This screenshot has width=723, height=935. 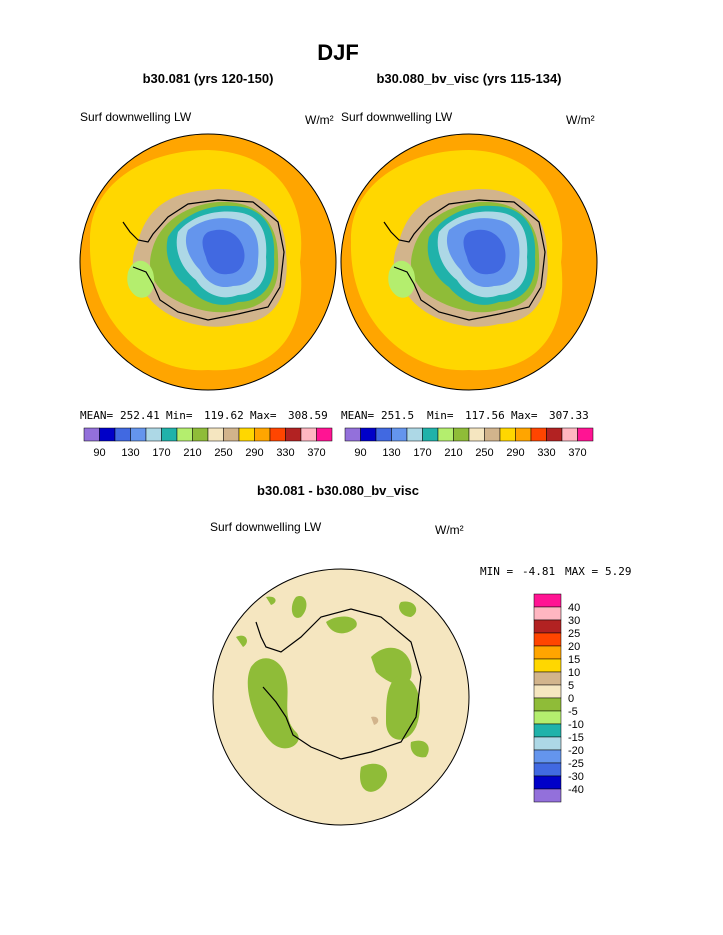 What do you see at coordinates (581, 571) in the screenshot?
I see `stat-label: MAX =` at bounding box center [581, 571].